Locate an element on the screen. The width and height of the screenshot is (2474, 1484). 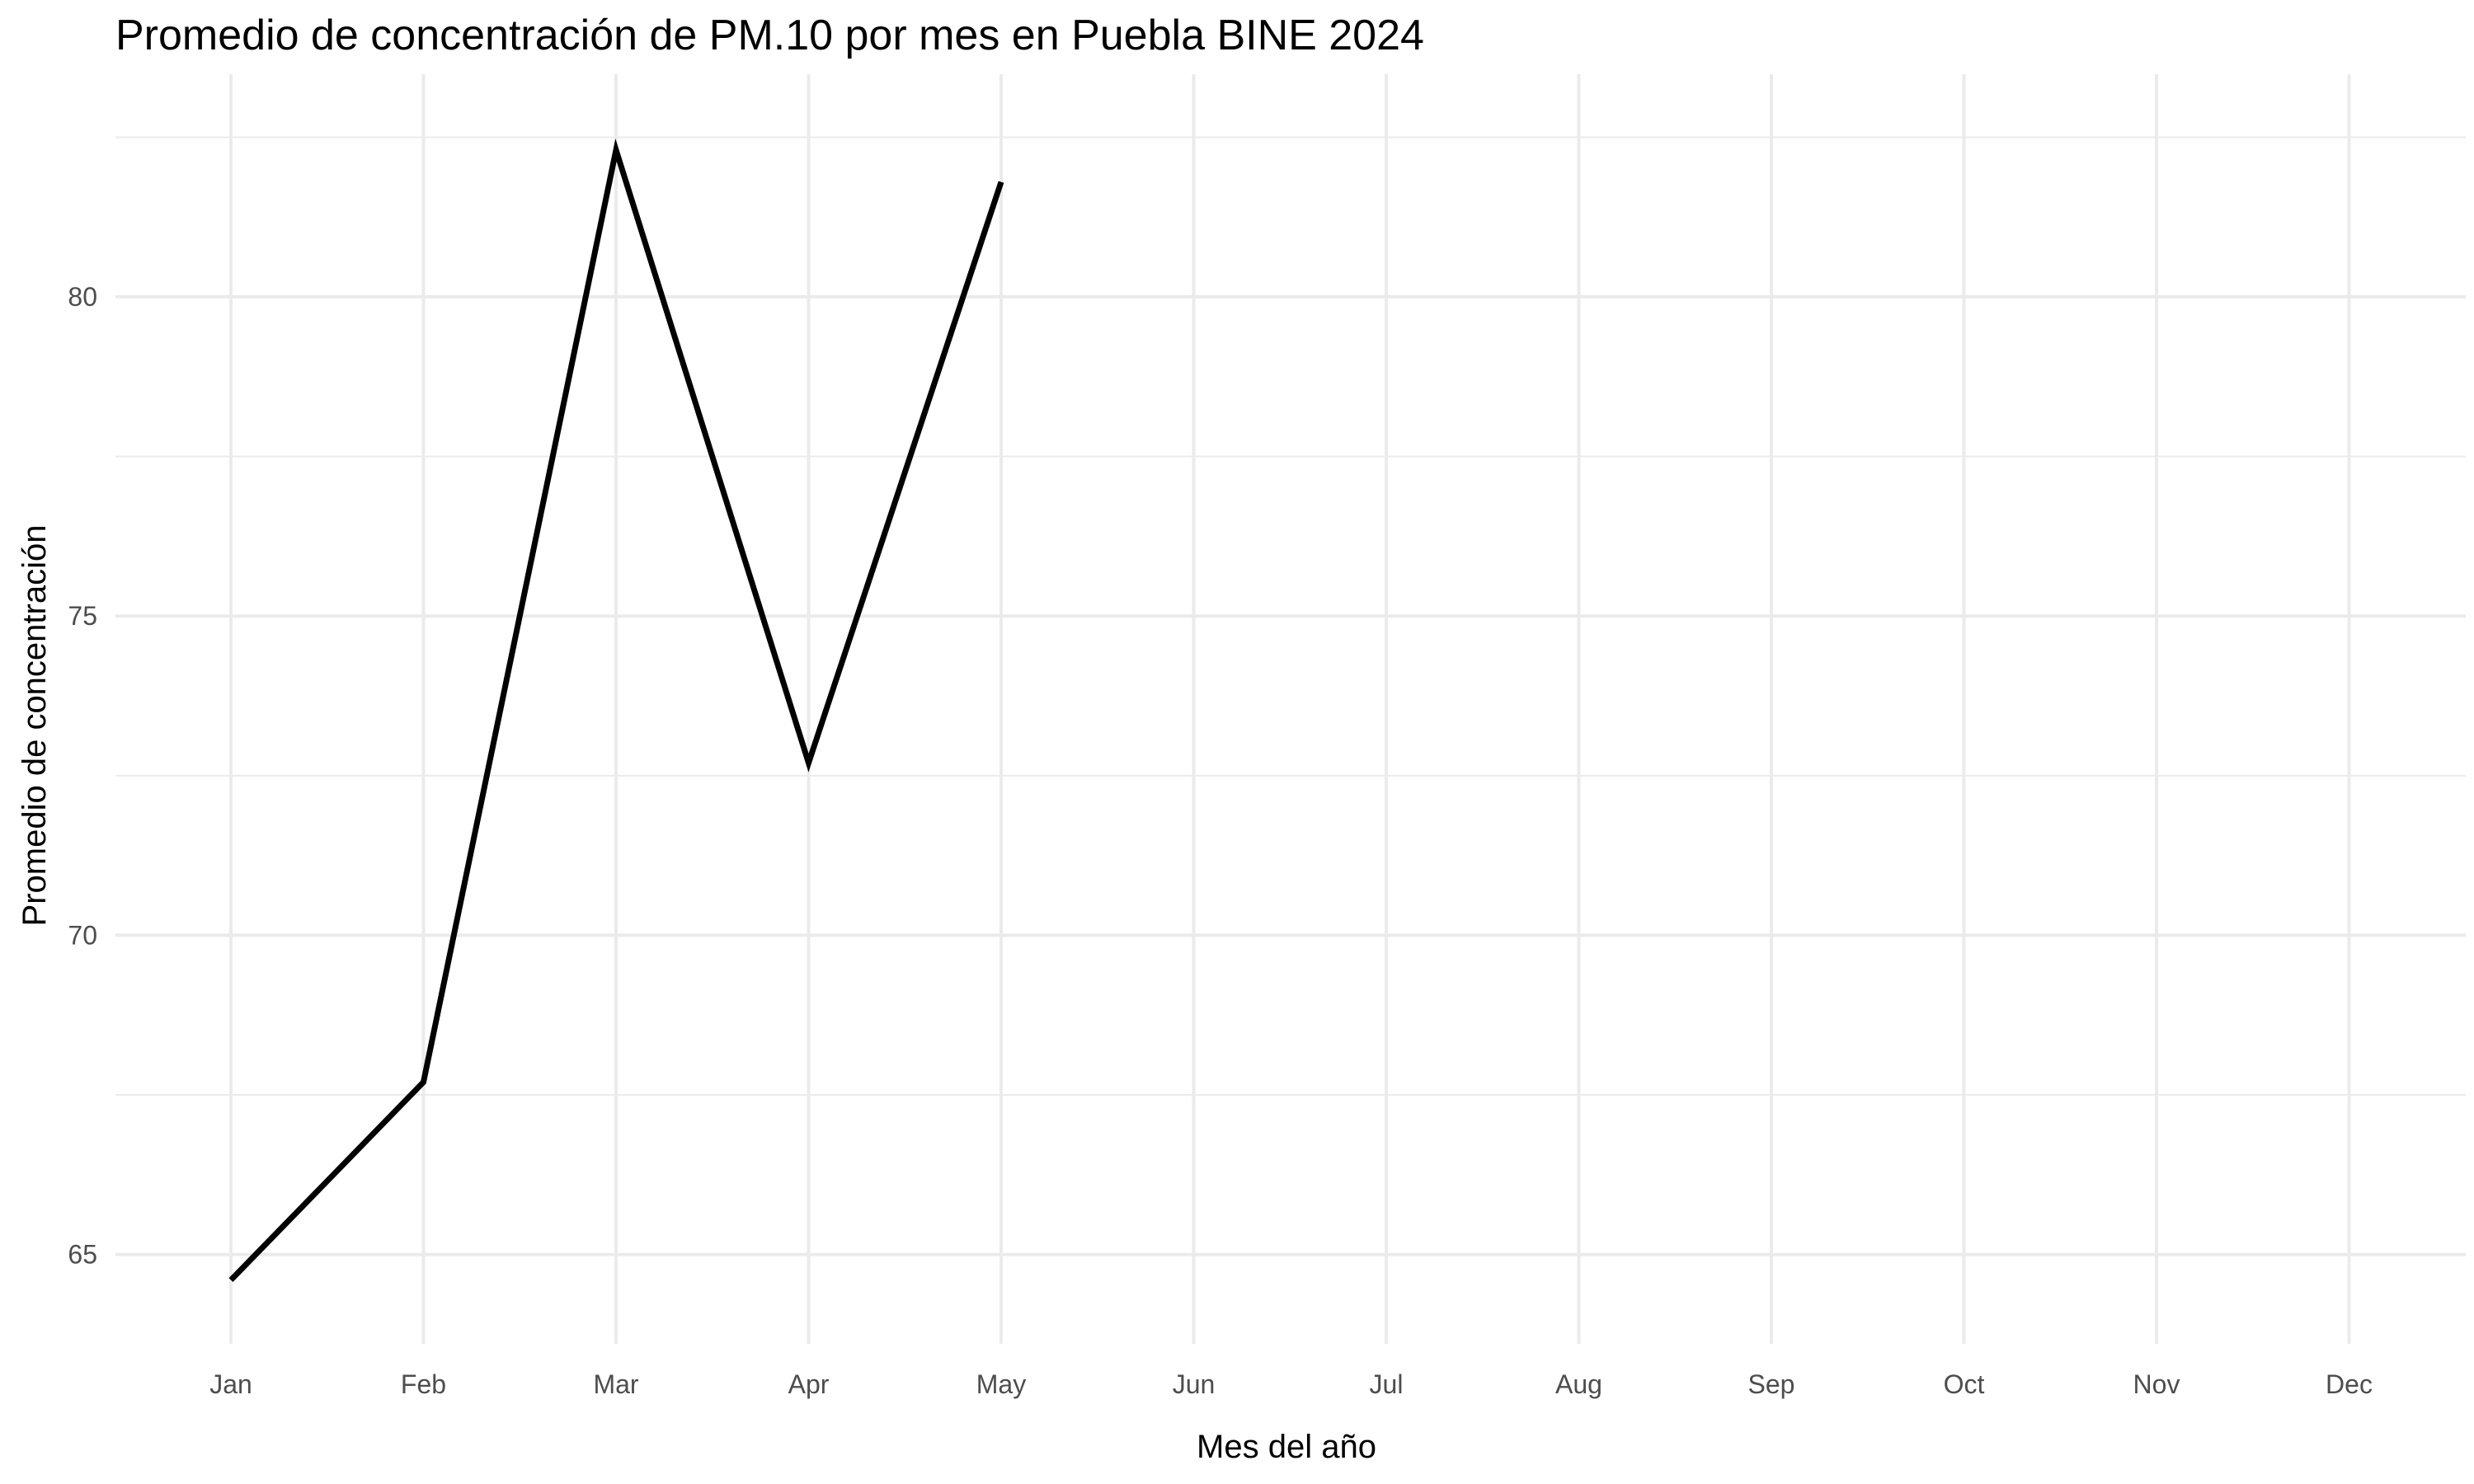
y-tick-label: 80 is located at coordinates (82, 297).